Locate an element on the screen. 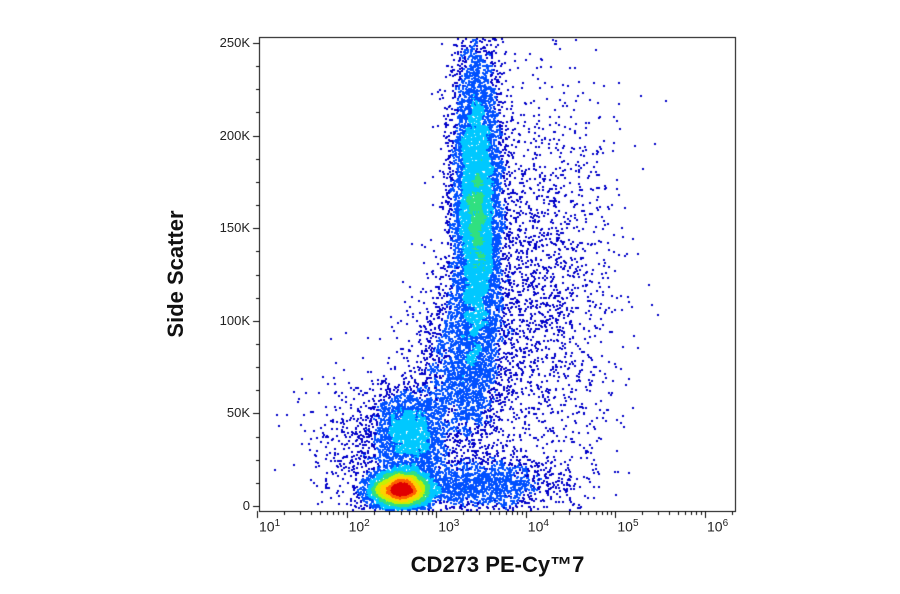 Image resolution: width=900 pixels, height=594 pixels. y-tick-label: 200K is located at coordinates (234, 135).